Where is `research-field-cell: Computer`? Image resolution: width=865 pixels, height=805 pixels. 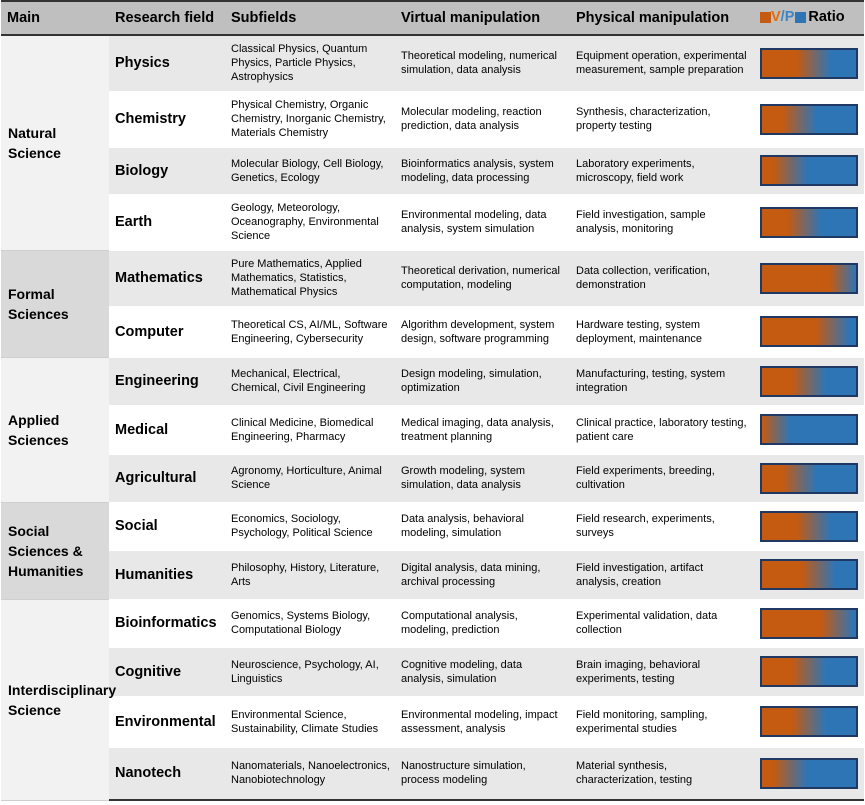
research-field-cell: Computer is located at coordinates (167, 332).